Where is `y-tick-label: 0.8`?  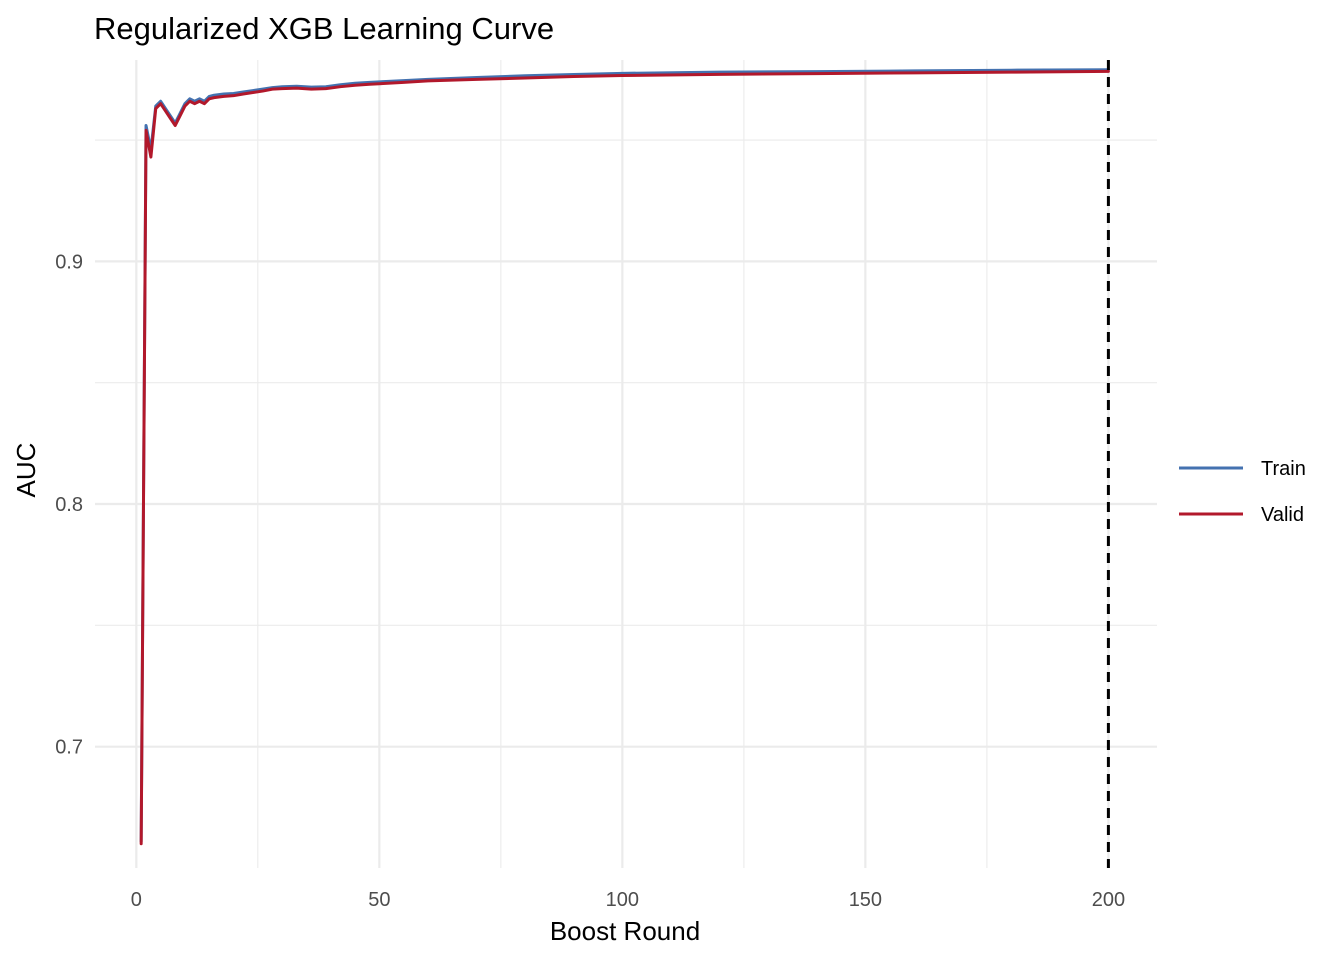 y-tick-label: 0.8 is located at coordinates (69, 505).